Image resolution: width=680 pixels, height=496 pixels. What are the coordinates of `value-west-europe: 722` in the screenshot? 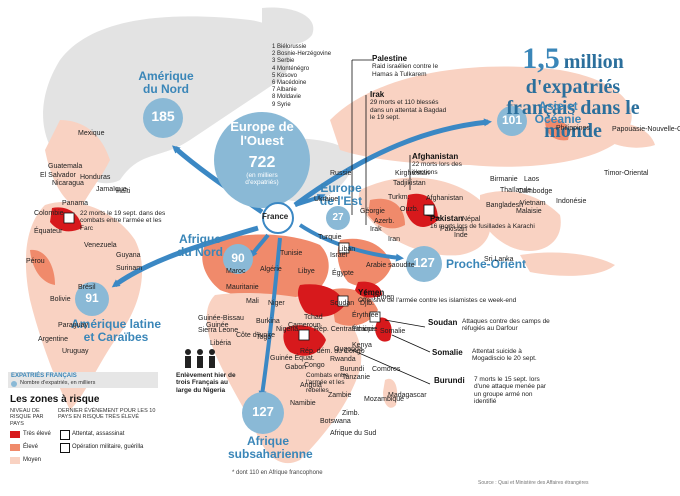 It's located at (262, 162).